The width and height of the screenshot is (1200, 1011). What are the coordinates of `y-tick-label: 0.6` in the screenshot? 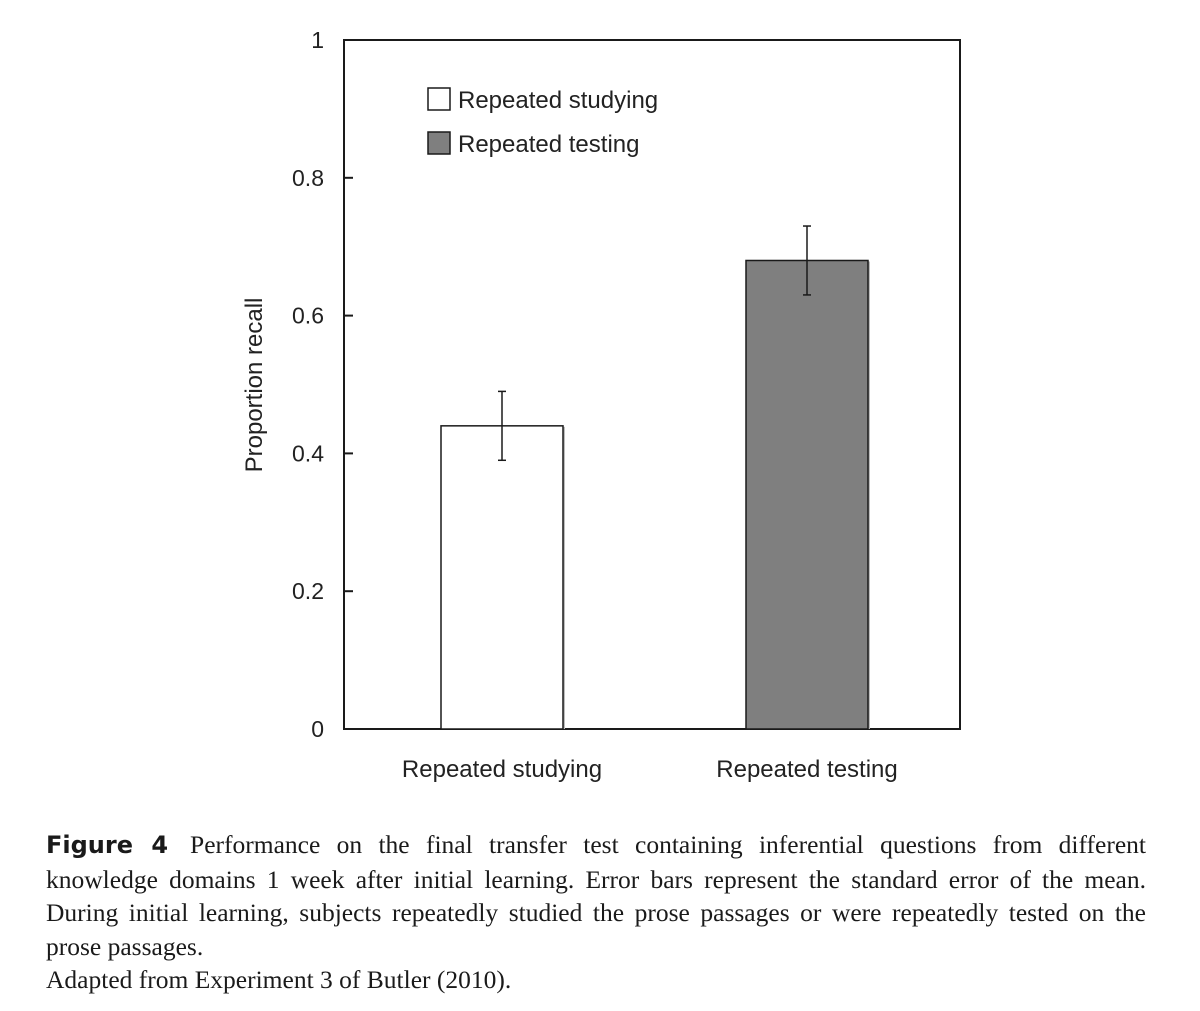 It's located at (308, 316).